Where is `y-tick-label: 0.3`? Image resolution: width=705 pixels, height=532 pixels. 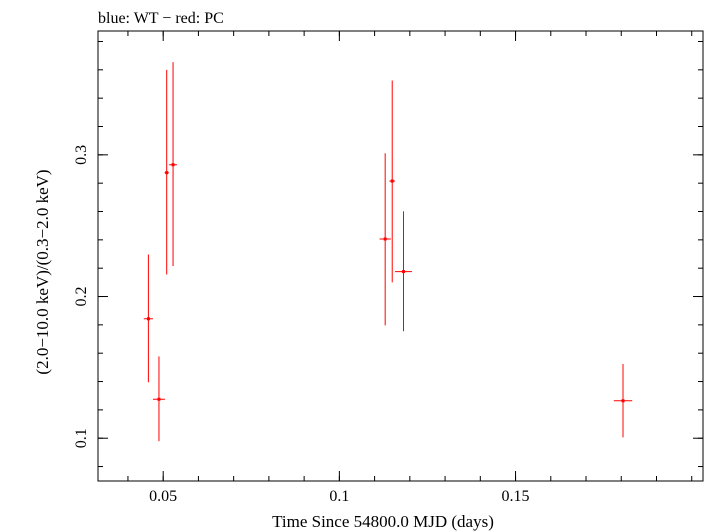
y-tick-label: 0.3 is located at coordinates (81, 155).